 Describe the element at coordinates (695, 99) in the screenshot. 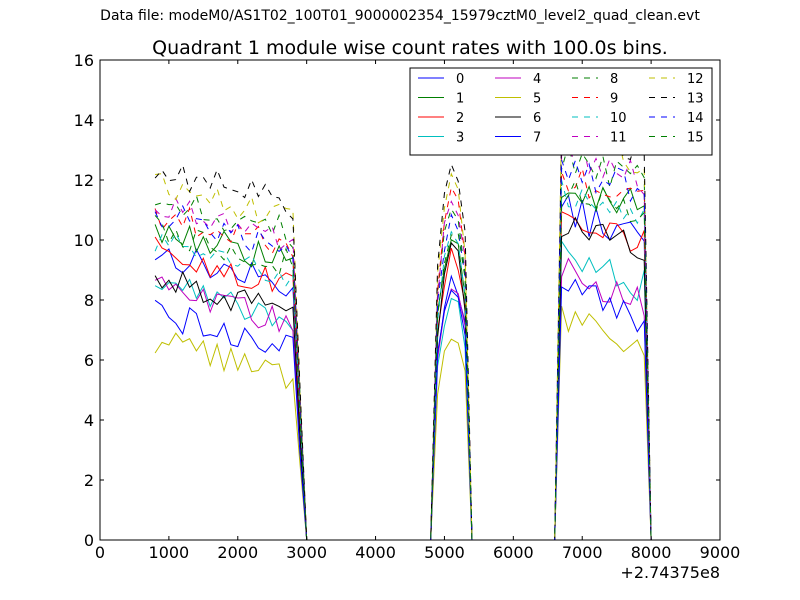

I see `legend-label-13: 13` at that location.